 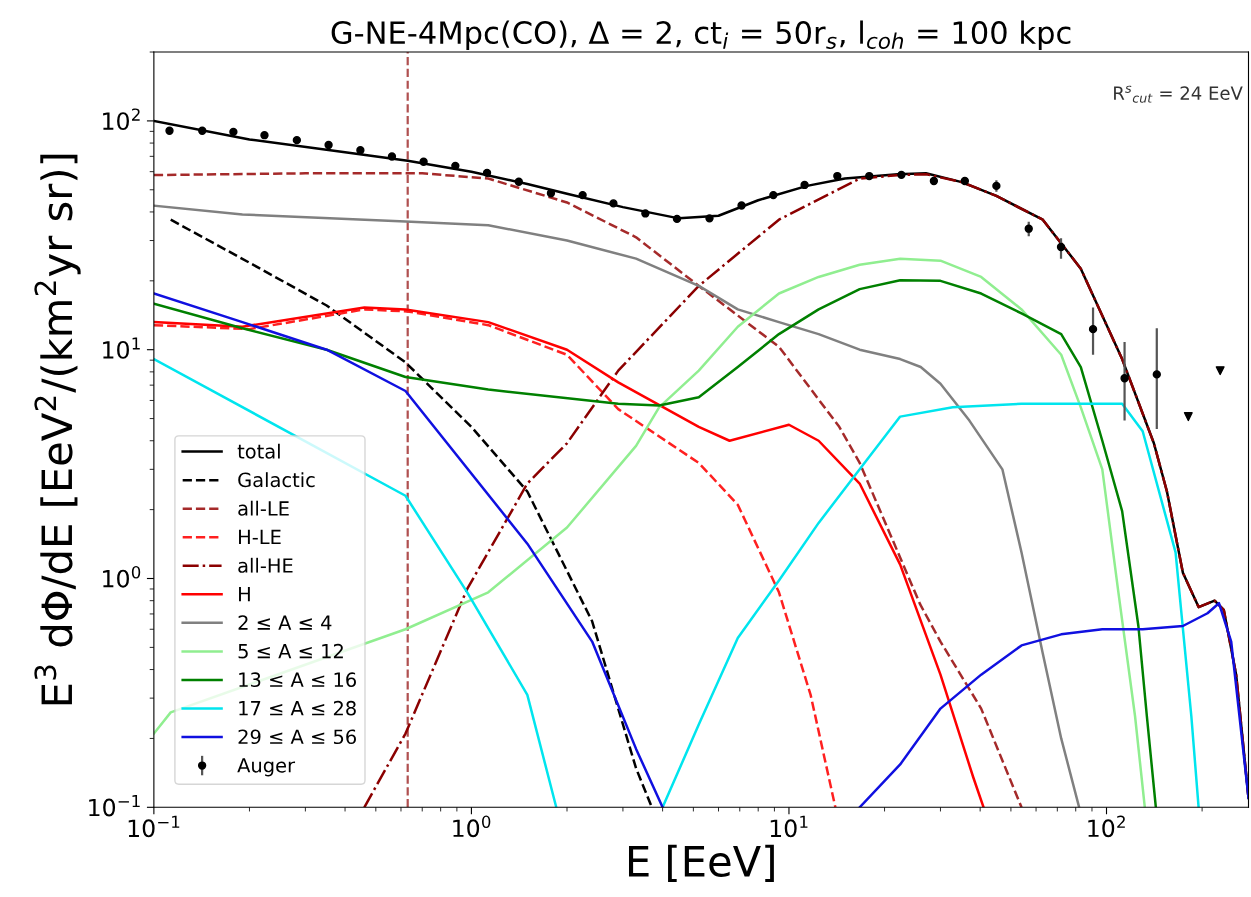 What do you see at coordinates (263, 508) in the screenshot?
I see `legend-label: all-LE` at bounding box center [263, 508].